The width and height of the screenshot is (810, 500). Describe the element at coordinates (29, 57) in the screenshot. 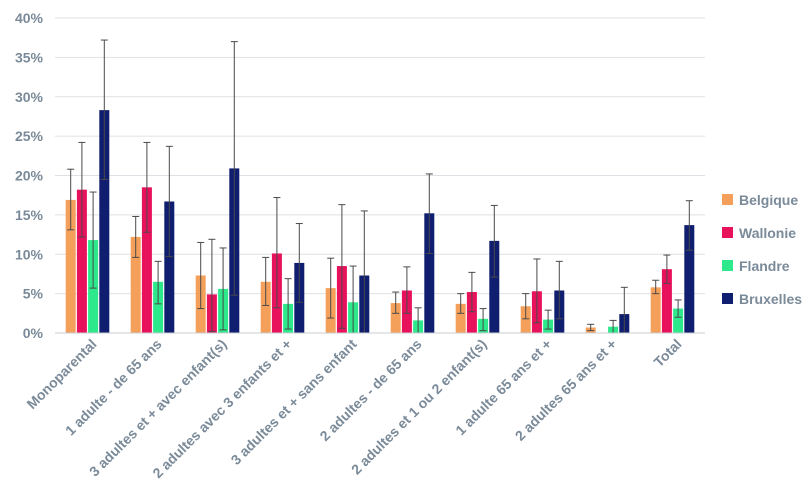

I see `y-tick-label: 35%` at that location.